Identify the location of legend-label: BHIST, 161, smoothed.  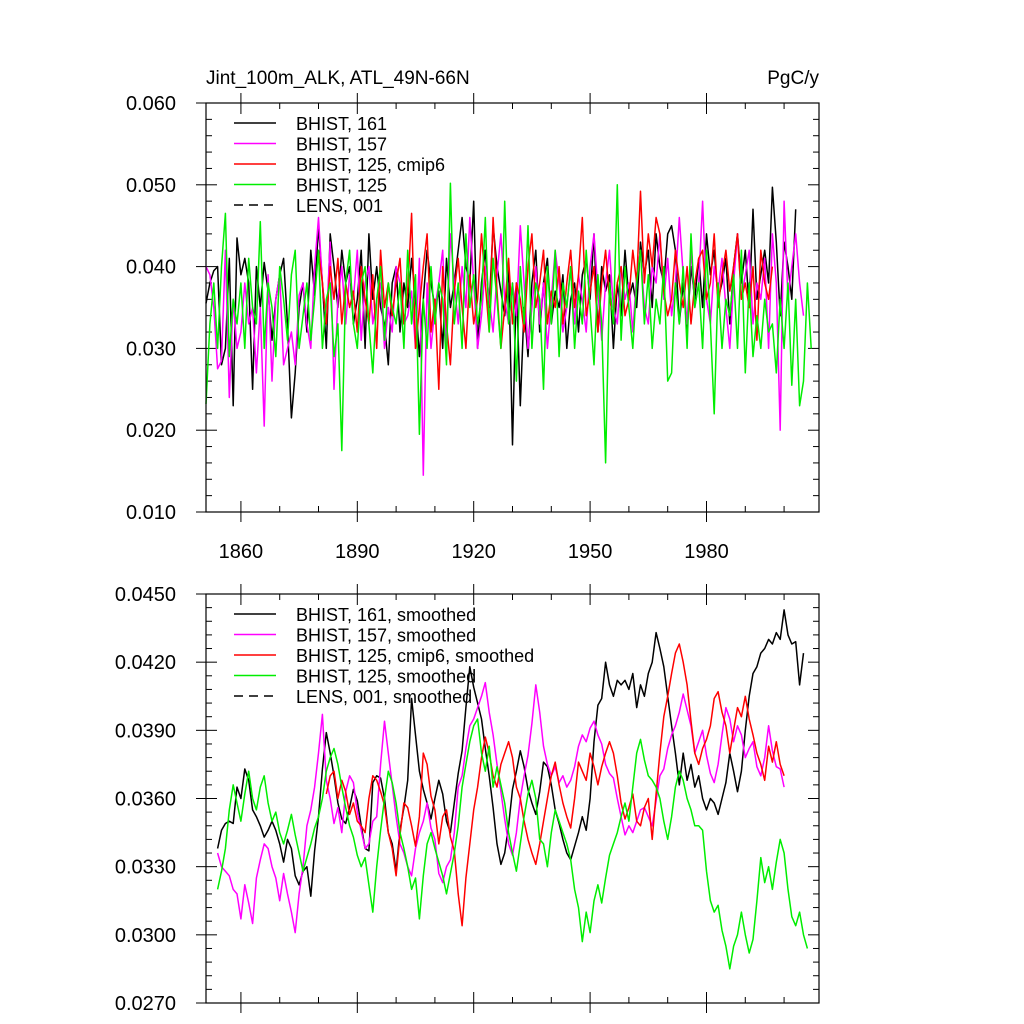
(386, 615).